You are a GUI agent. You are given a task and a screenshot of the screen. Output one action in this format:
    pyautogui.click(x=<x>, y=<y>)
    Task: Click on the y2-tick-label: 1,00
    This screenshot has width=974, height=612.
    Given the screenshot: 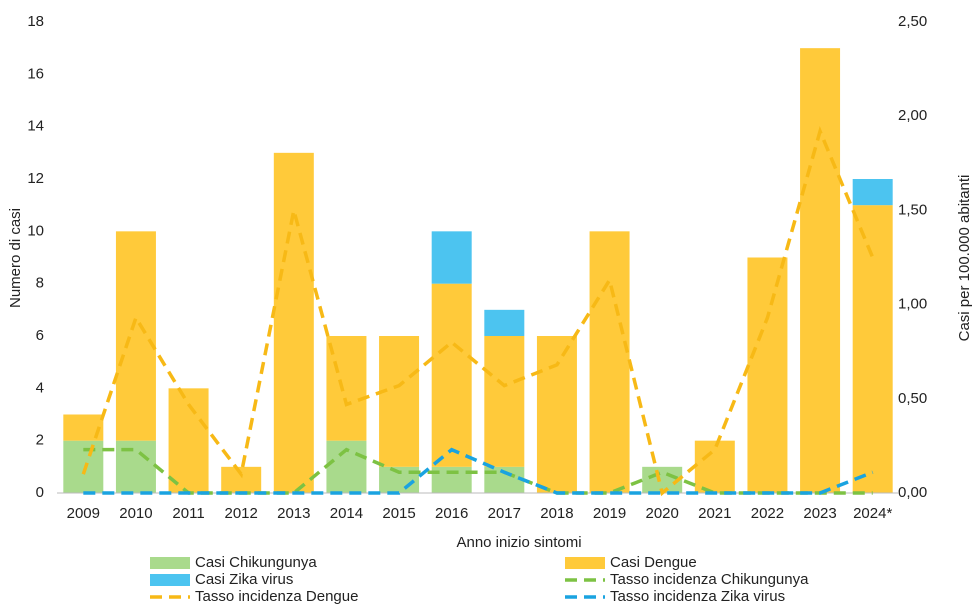 What is the action you would take?
    pyautogui.click(x=912, y=304)
    